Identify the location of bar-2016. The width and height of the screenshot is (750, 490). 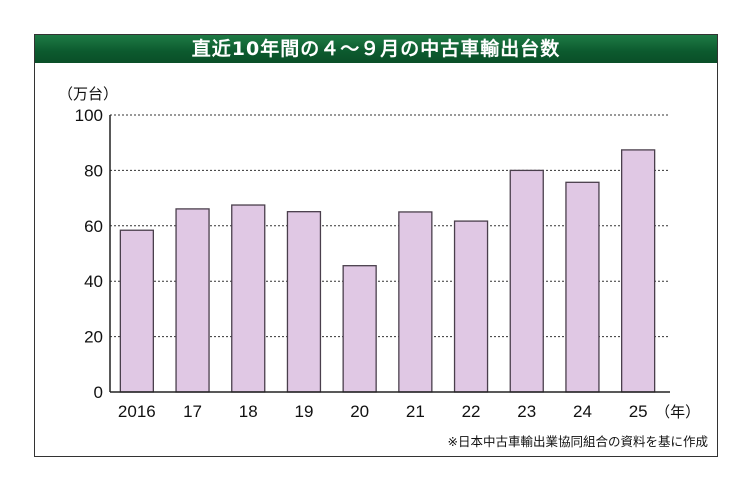
(136, 311).